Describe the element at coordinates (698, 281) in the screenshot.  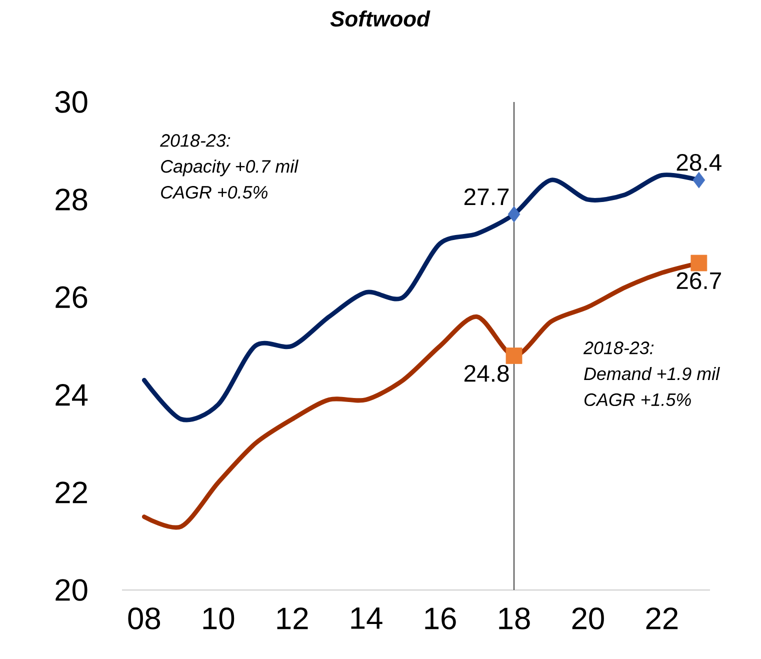
I see `data-label: 26.7` at that location.